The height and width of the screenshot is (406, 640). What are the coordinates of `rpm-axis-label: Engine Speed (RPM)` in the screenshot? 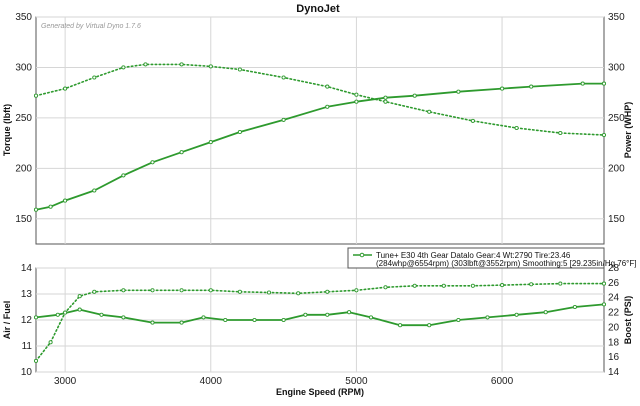 It's located at (320, 392).